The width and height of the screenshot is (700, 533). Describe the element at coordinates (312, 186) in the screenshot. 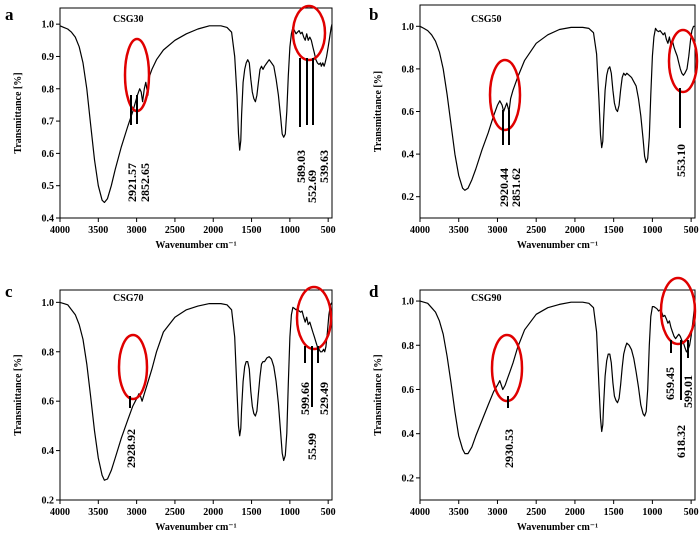

I see `panel-a-peak-label: 552.69` at that location.